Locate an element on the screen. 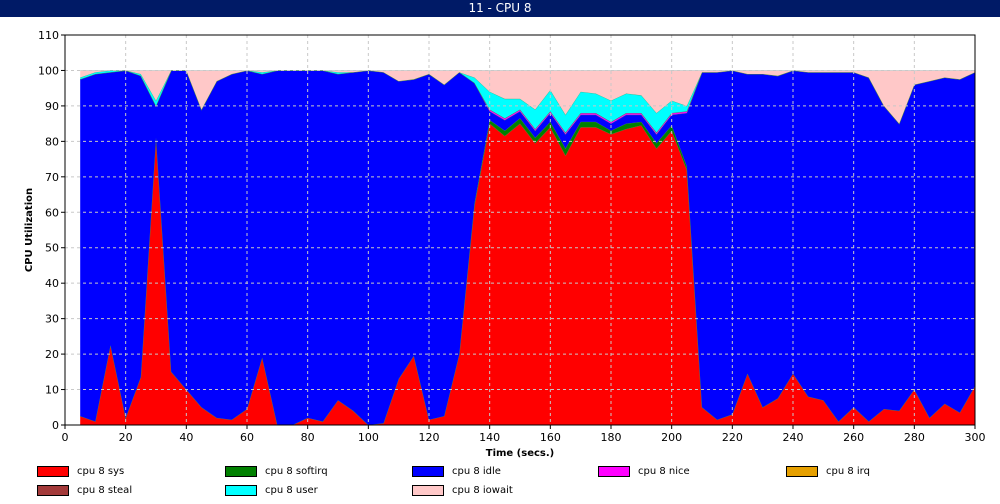 The width and height of the screenshot is (1000, 504). legend-item-cpu-8-sys: cpu 8 sys is located at coordinates (80, 471).